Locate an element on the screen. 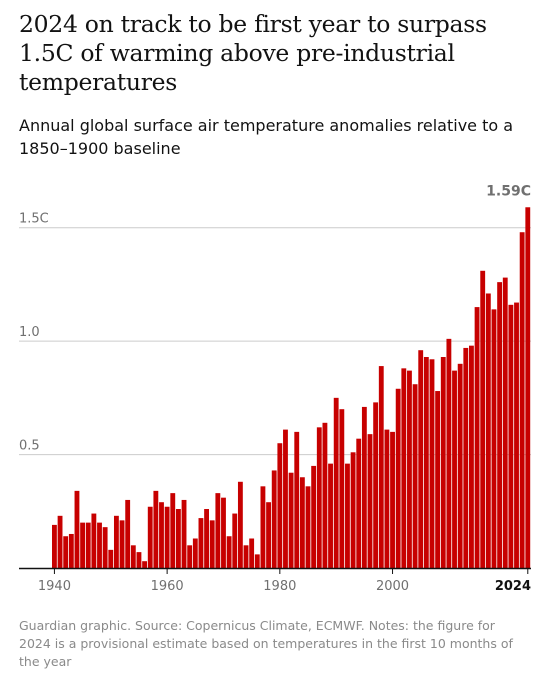  bar-1957 is located at coordinates (150, 537).